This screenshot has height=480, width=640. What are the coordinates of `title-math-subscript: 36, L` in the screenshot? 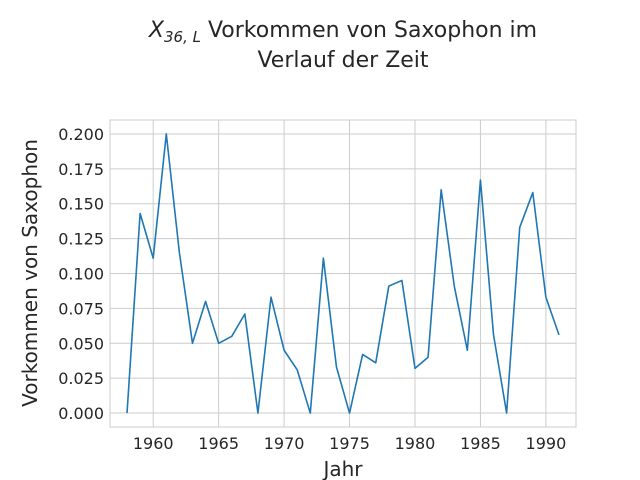 It's located at (182, 37).